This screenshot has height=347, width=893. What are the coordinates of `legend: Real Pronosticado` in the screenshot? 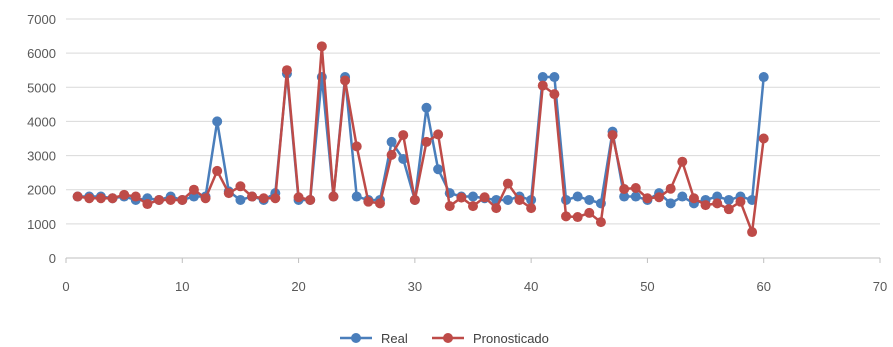 It's located at (444, 338).